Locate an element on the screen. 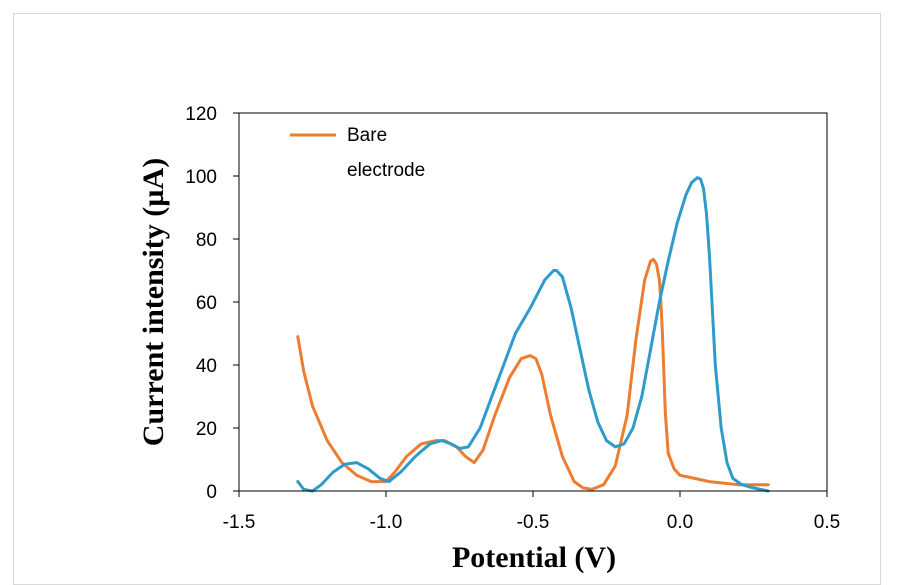  legend: Bare electrode is located at coordinates (357, 153).